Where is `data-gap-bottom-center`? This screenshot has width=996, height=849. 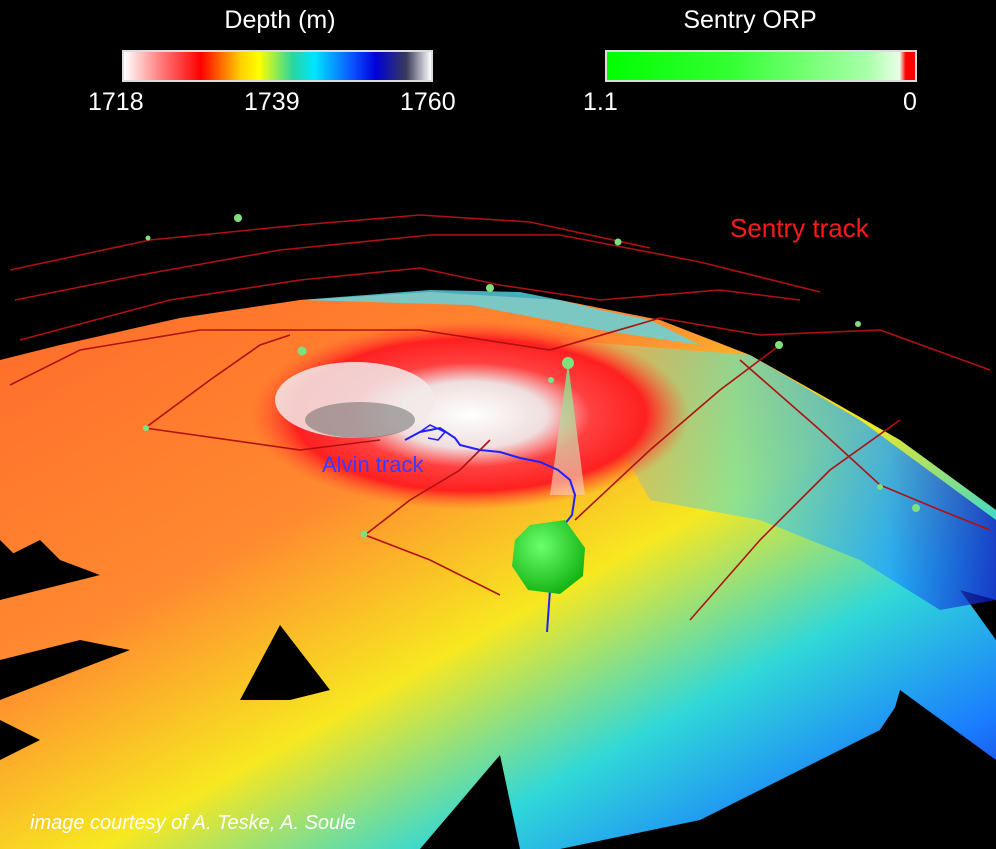
data-gap-bottom-center is located at coordinates (470, 802).